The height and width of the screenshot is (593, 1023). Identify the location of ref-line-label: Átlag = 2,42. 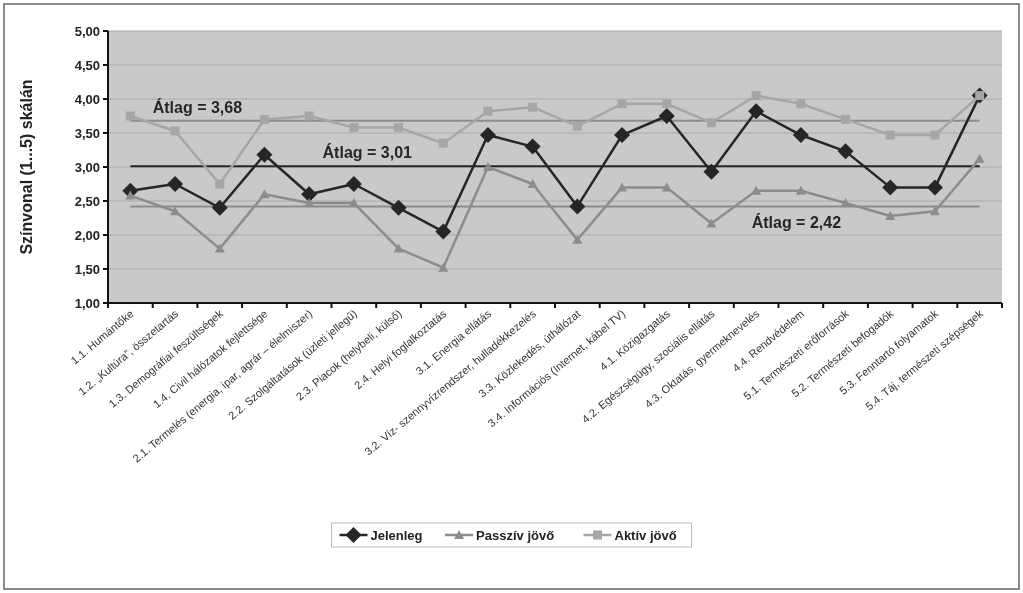
(796, 222).